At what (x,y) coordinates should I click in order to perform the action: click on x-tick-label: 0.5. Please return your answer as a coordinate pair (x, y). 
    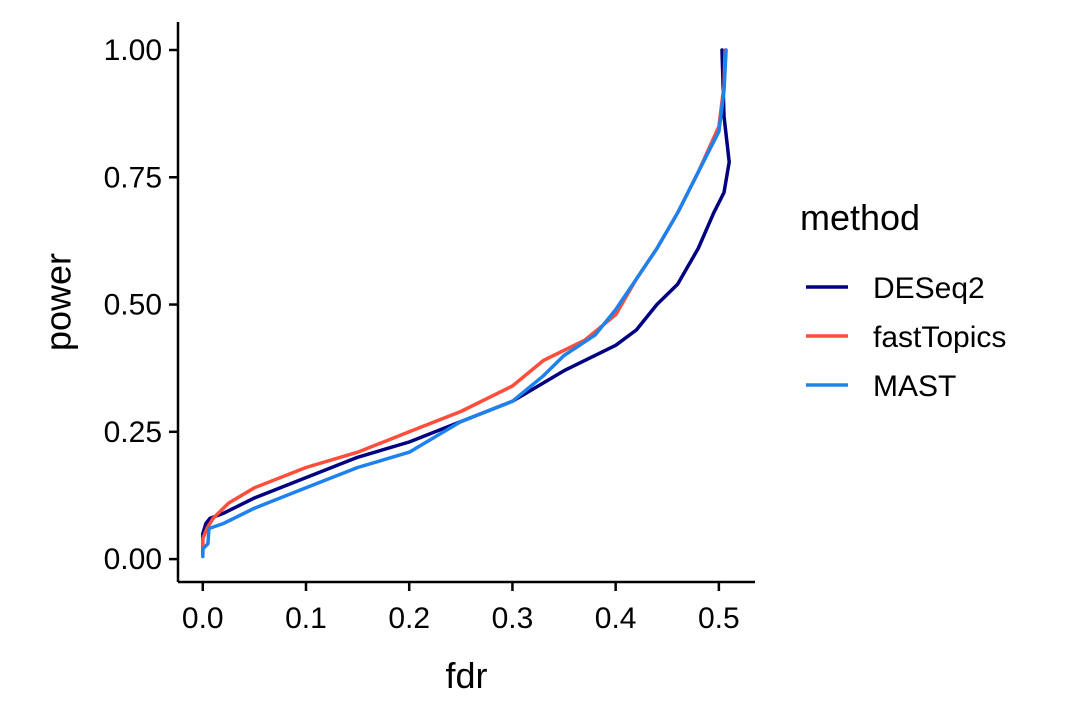
    Looking at the image, I should click on (719, 618).